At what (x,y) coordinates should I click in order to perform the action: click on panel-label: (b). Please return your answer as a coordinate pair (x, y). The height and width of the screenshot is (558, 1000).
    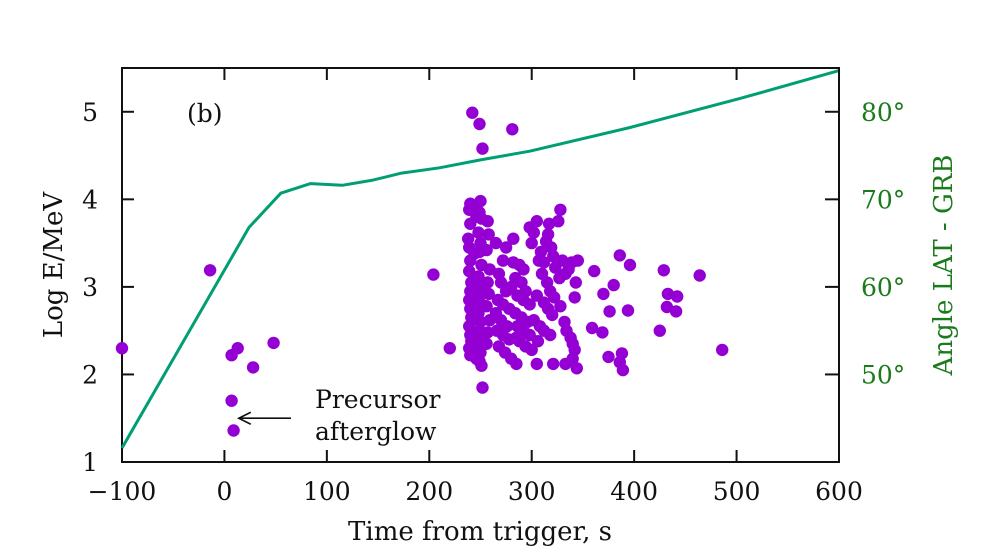
    Looking at the image, I should click on (205, 113).